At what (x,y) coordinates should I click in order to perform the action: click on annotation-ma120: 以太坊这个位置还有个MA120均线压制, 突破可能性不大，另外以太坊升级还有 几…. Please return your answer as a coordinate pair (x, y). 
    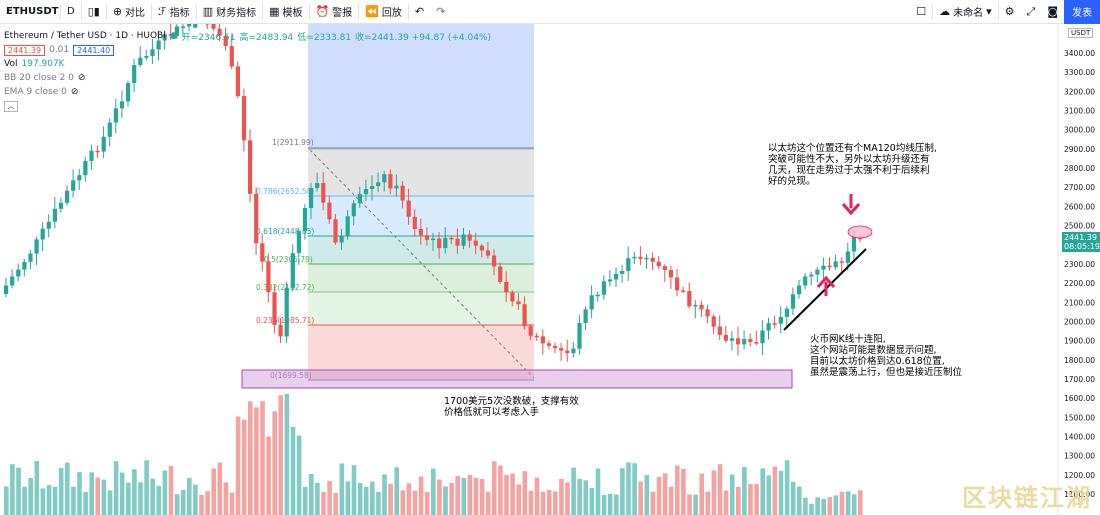
    Looking at the image, I should click on (852, 165).